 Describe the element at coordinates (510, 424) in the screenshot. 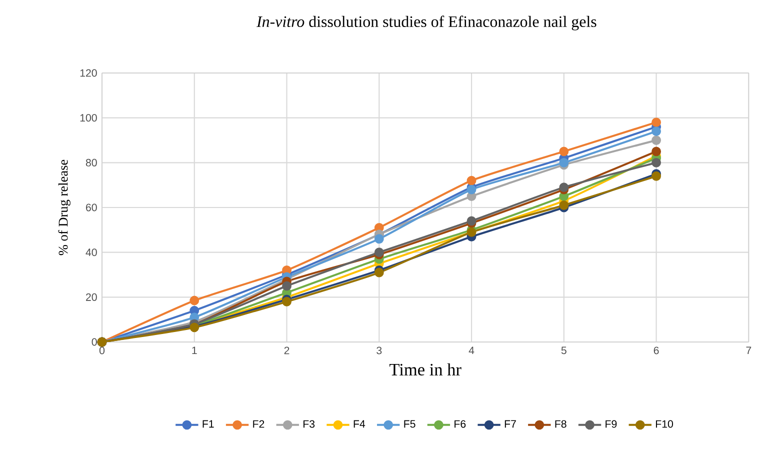

I see `legend-label: F7` at that location.